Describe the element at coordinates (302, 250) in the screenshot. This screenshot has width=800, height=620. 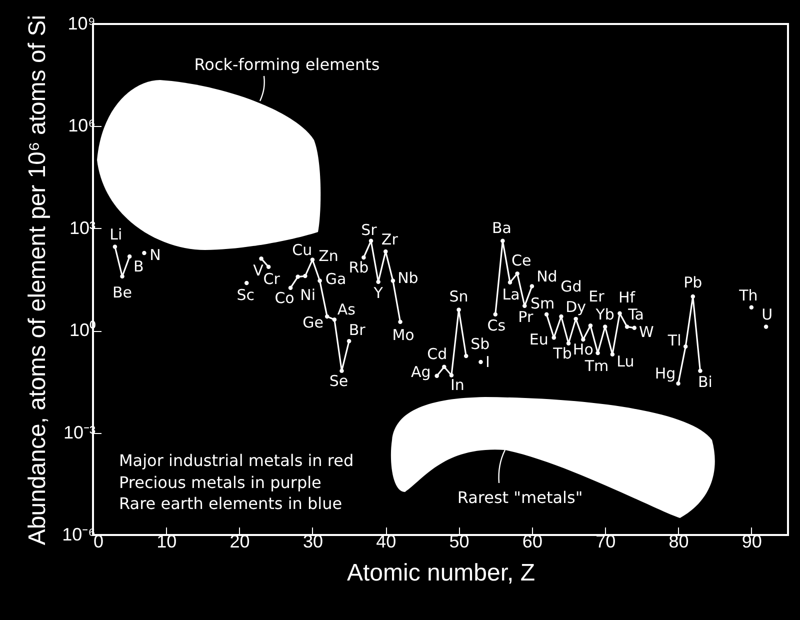
I see `annotation: Cu` at that location.